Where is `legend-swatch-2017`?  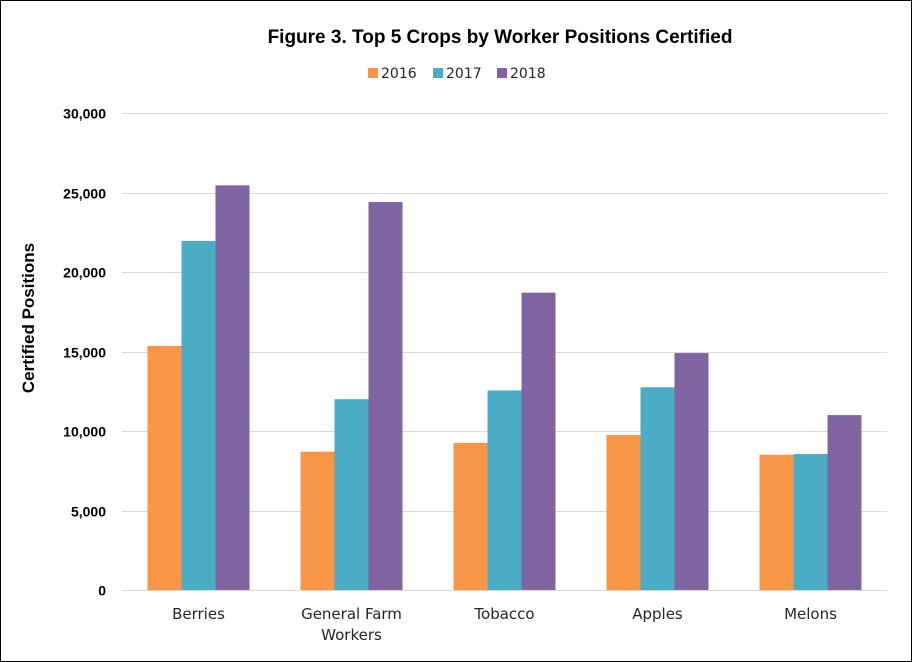
legend-swatch-2017 is located at coordinates (438, 73).